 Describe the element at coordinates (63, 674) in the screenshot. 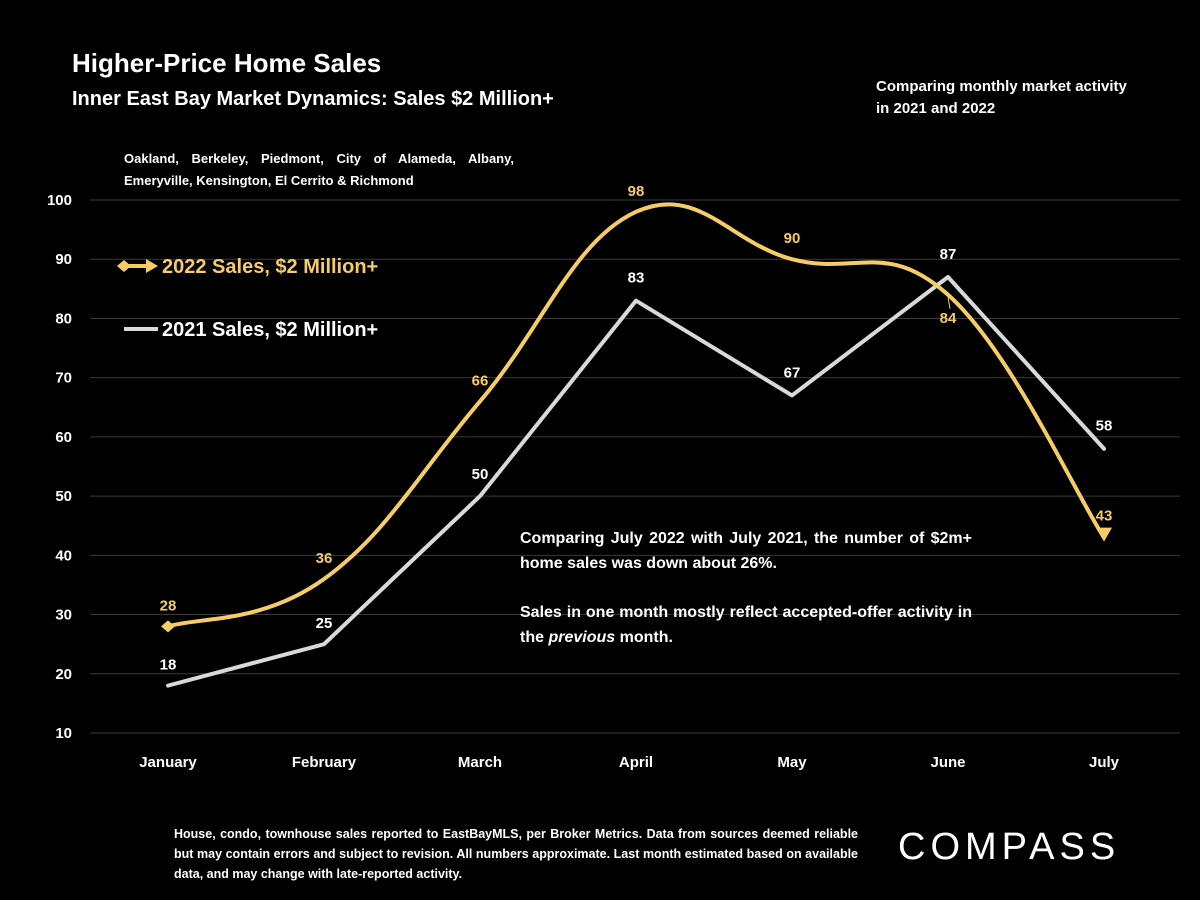

I see `y-tick-label: 20` at that location.